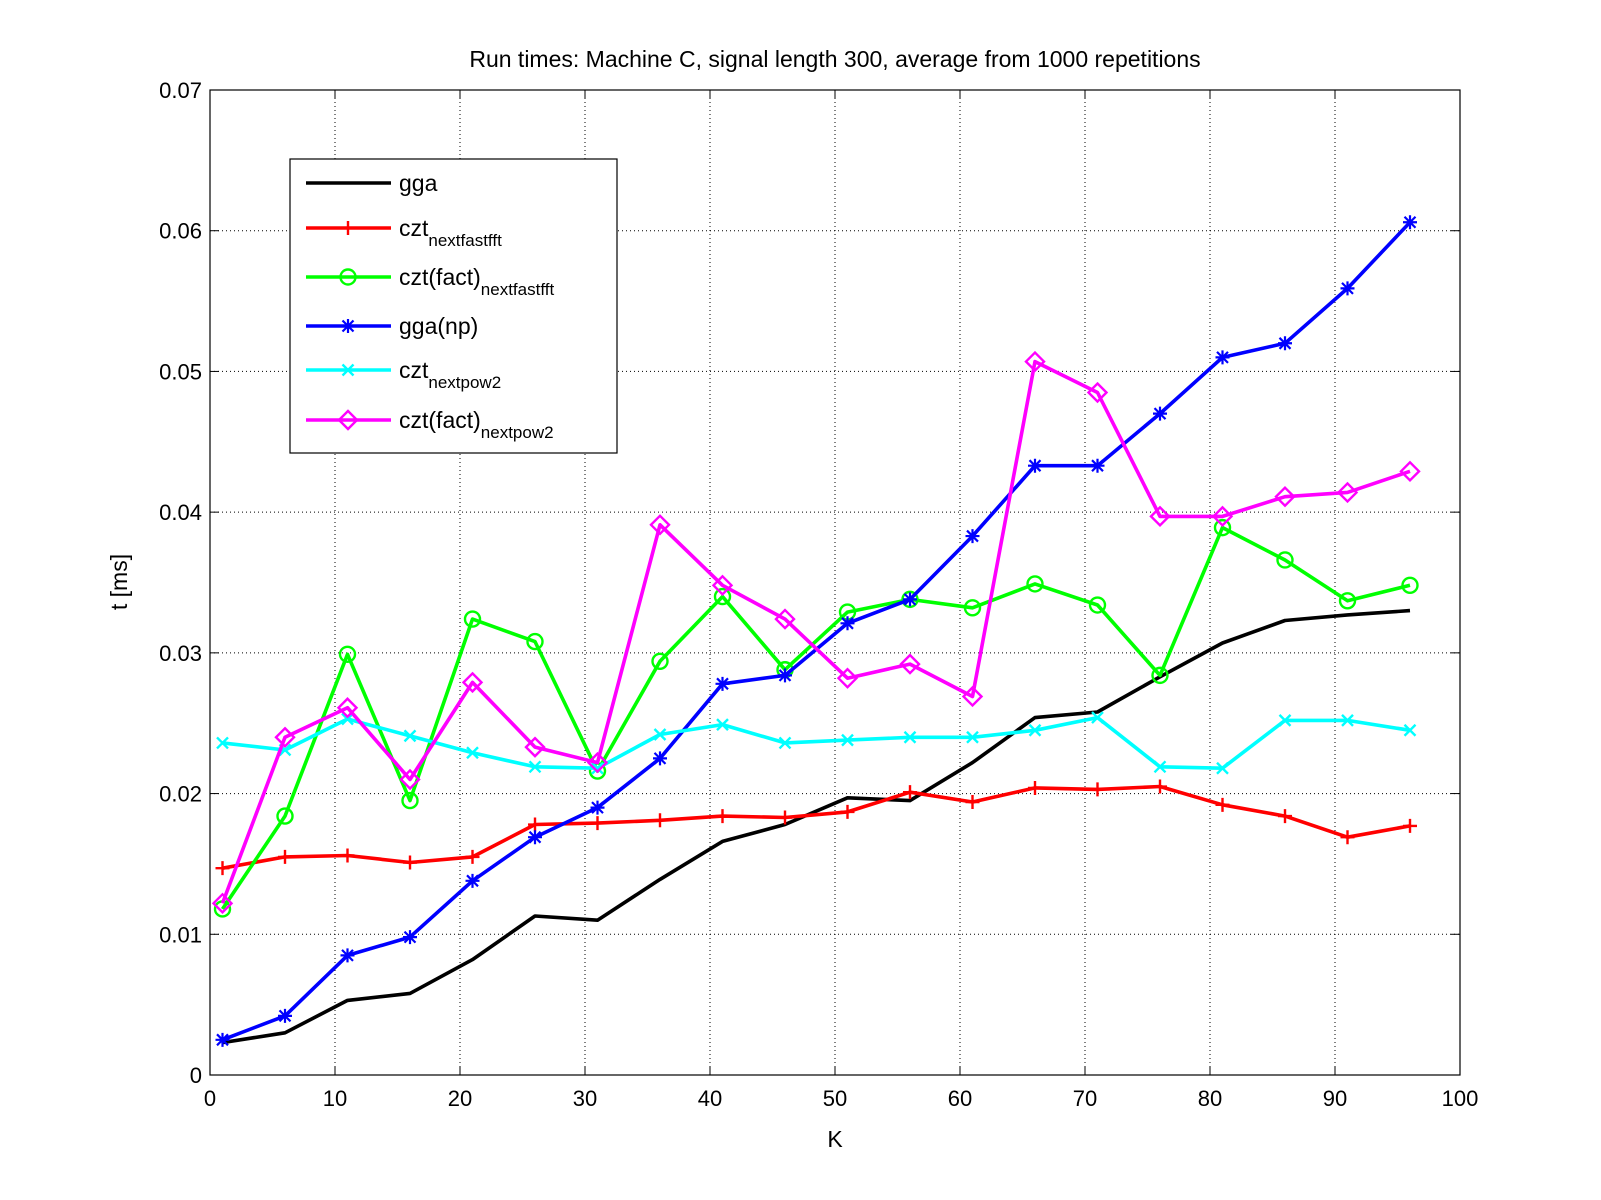 This screenshot has width=1601, height=1200. I want to click on y-tick-label: 0, so click(196, 1075).